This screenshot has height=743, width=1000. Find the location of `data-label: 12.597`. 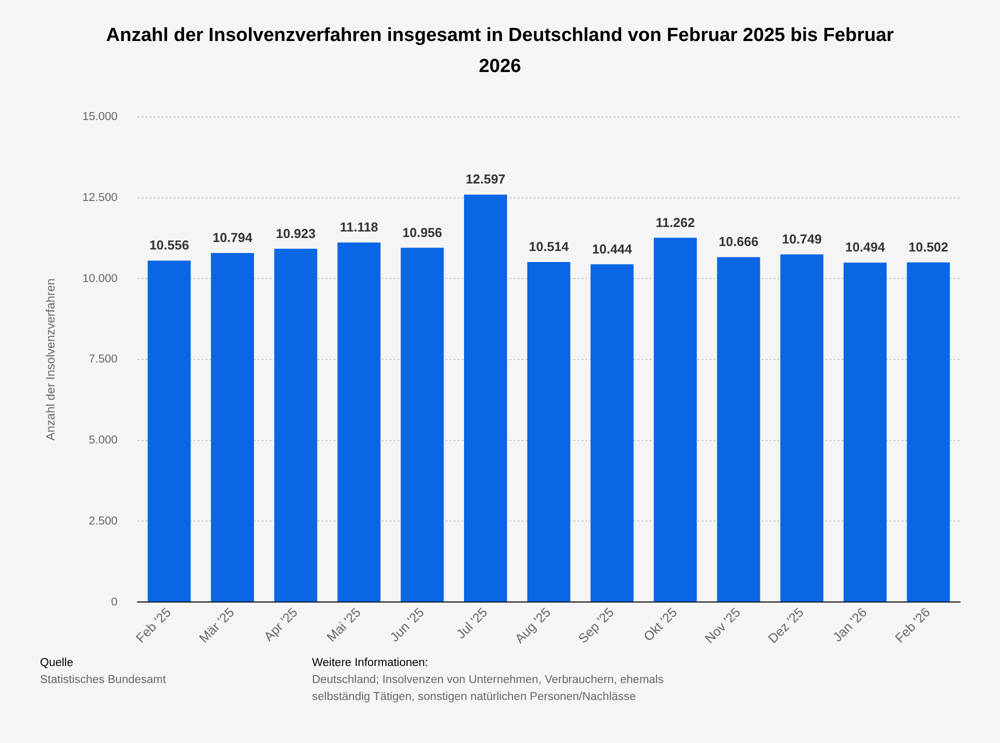

data-label: 12.597 is located at coordinates (486, 179).